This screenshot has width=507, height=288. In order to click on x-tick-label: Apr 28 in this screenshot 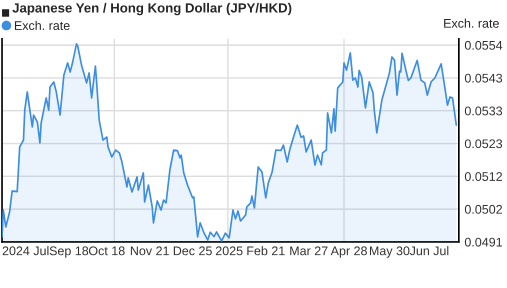, I will do `click(348, 252)`.